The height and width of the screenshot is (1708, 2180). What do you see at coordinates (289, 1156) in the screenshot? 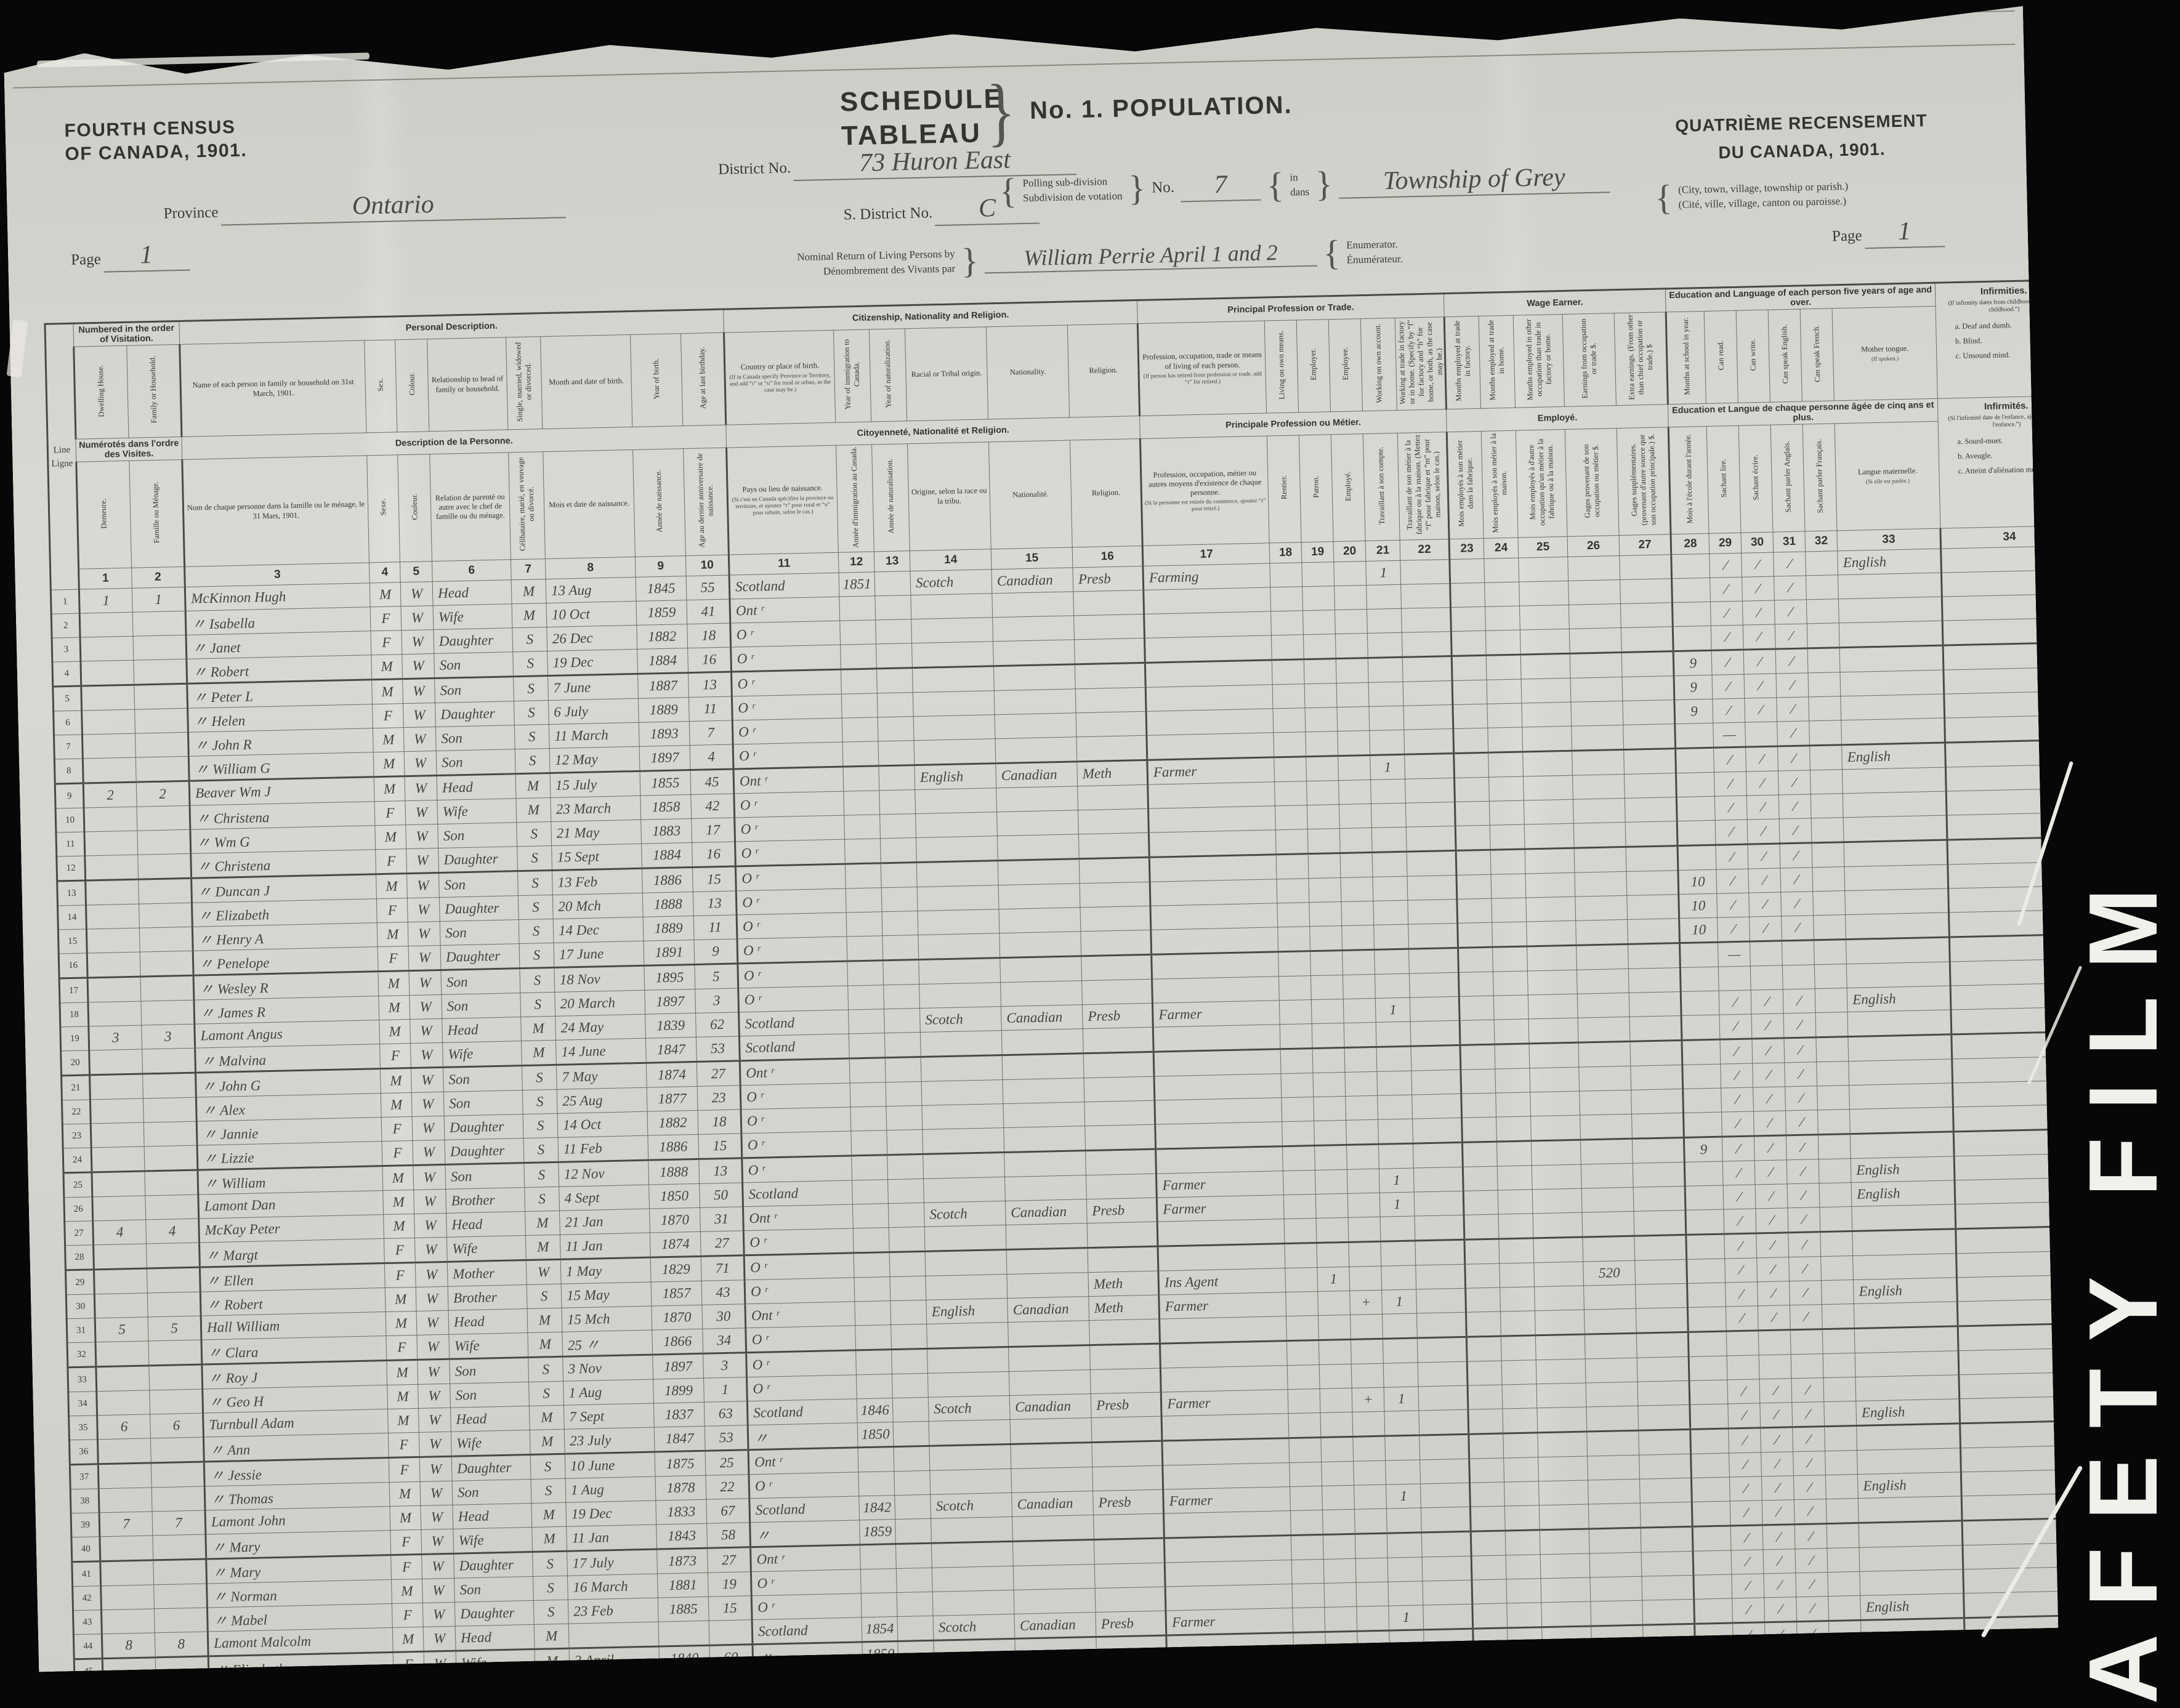
I see `cell-name: 〃 Lizzie` at bounding box center [289, 1156].